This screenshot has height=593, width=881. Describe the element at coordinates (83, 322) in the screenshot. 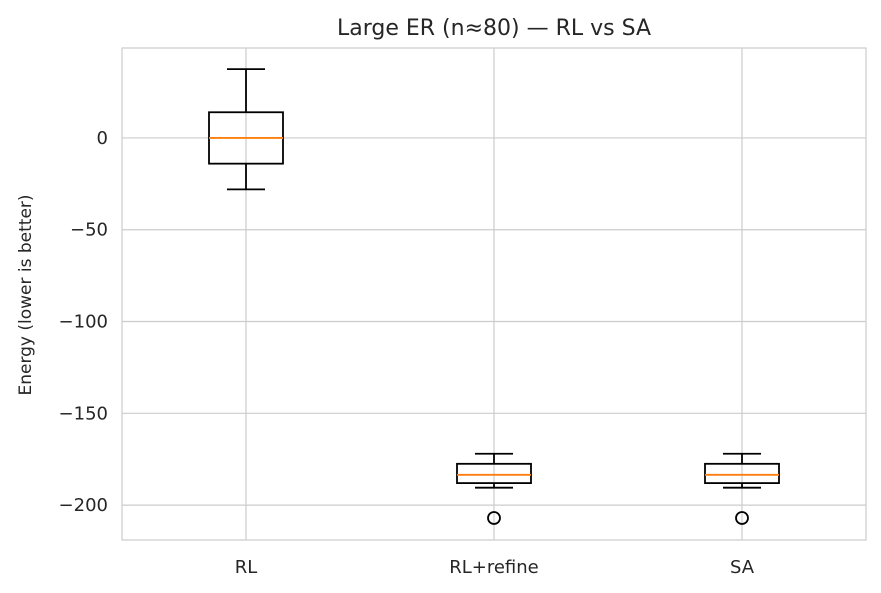

I see `y-tick-label: −100` at that location.